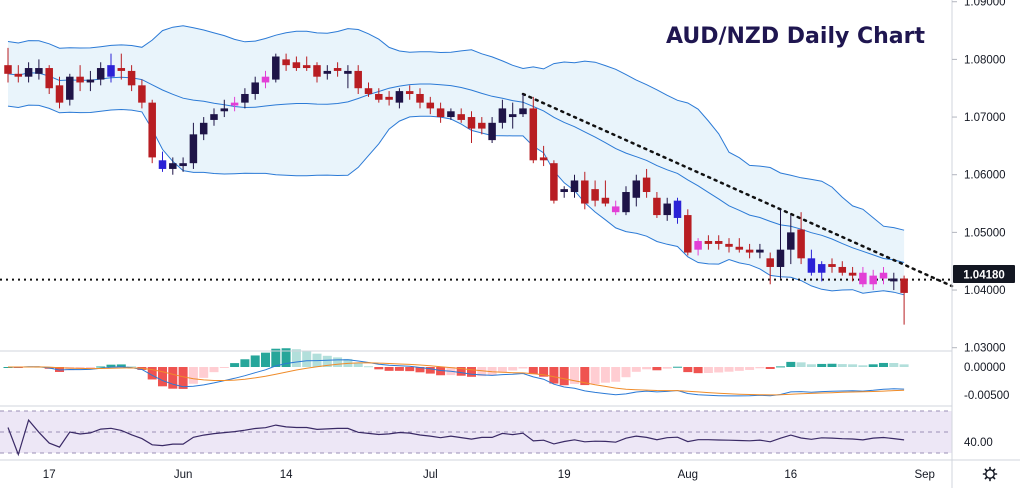 The width and height of the screenshot is (1020, 488). Describe the element at coordinates (456, 379) in the screenshot. I see `macd-signal-line` at that location.